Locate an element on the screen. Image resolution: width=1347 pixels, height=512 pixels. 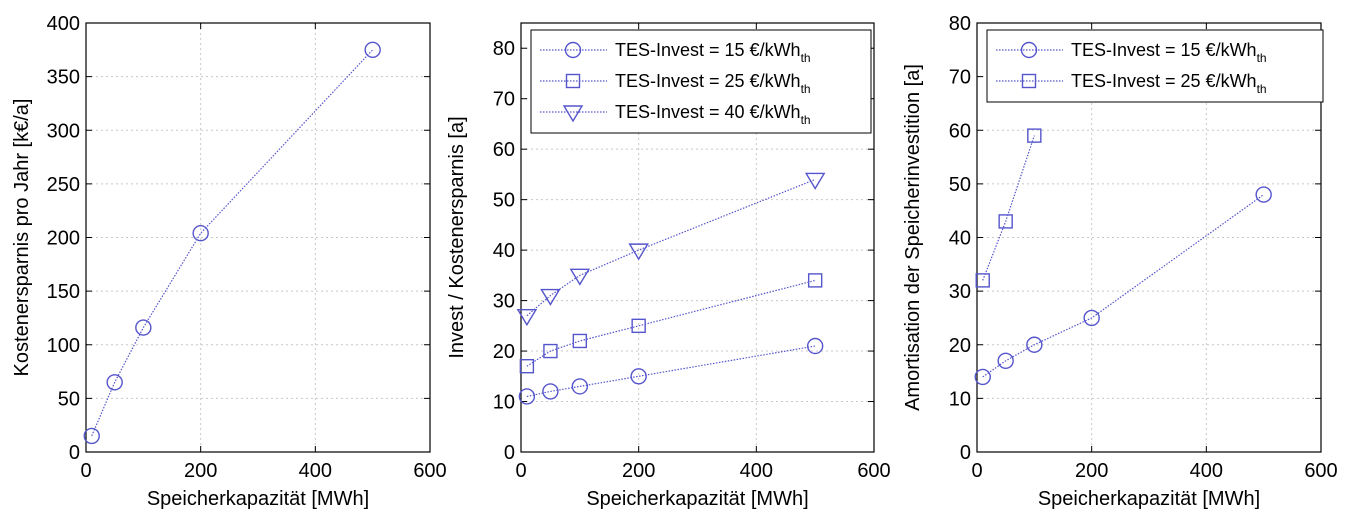
y-axis-label: Amortisation der Speicherinvestition [a] is located at coordinates (913, 237).